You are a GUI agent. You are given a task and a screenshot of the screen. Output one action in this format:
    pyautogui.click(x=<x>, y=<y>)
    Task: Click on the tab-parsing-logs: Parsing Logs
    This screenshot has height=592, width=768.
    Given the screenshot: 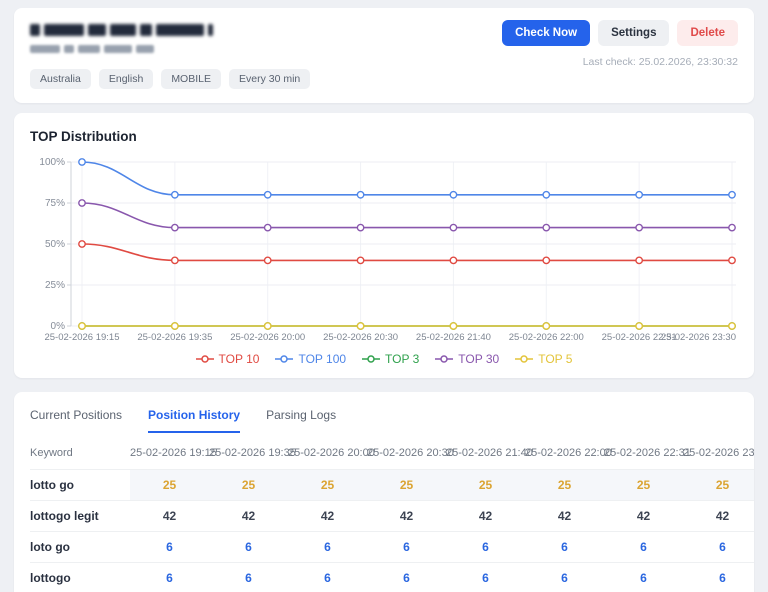 What is the action you would take?
    pyautogui.click(x=301, y=415)
    